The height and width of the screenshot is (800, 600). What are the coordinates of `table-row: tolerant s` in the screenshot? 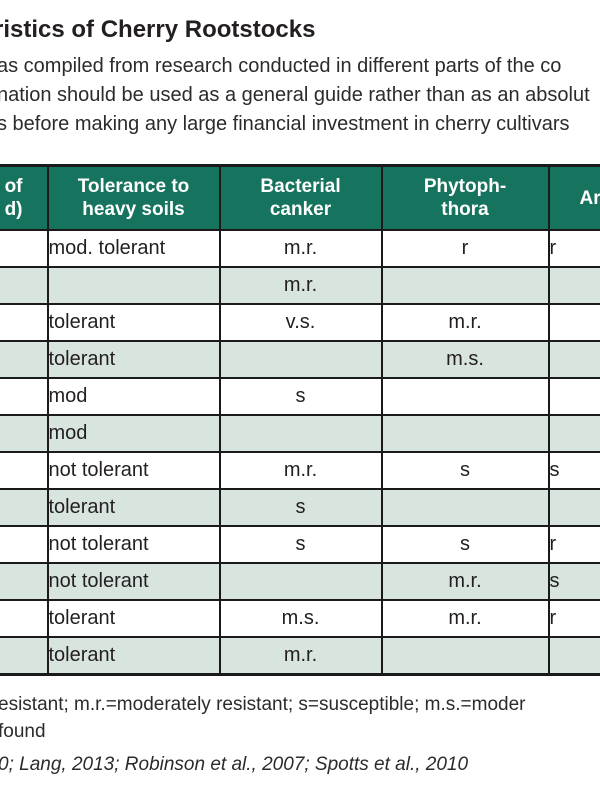 It's located at (300, 507).